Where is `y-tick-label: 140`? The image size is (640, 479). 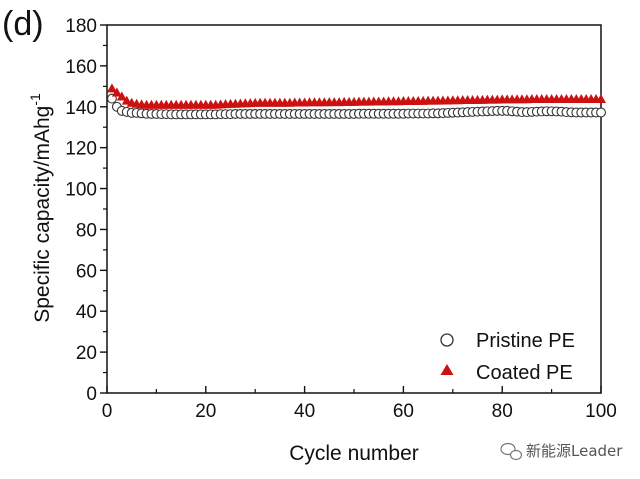 y-tick-label: 140 is located at coordinates (81, 108).